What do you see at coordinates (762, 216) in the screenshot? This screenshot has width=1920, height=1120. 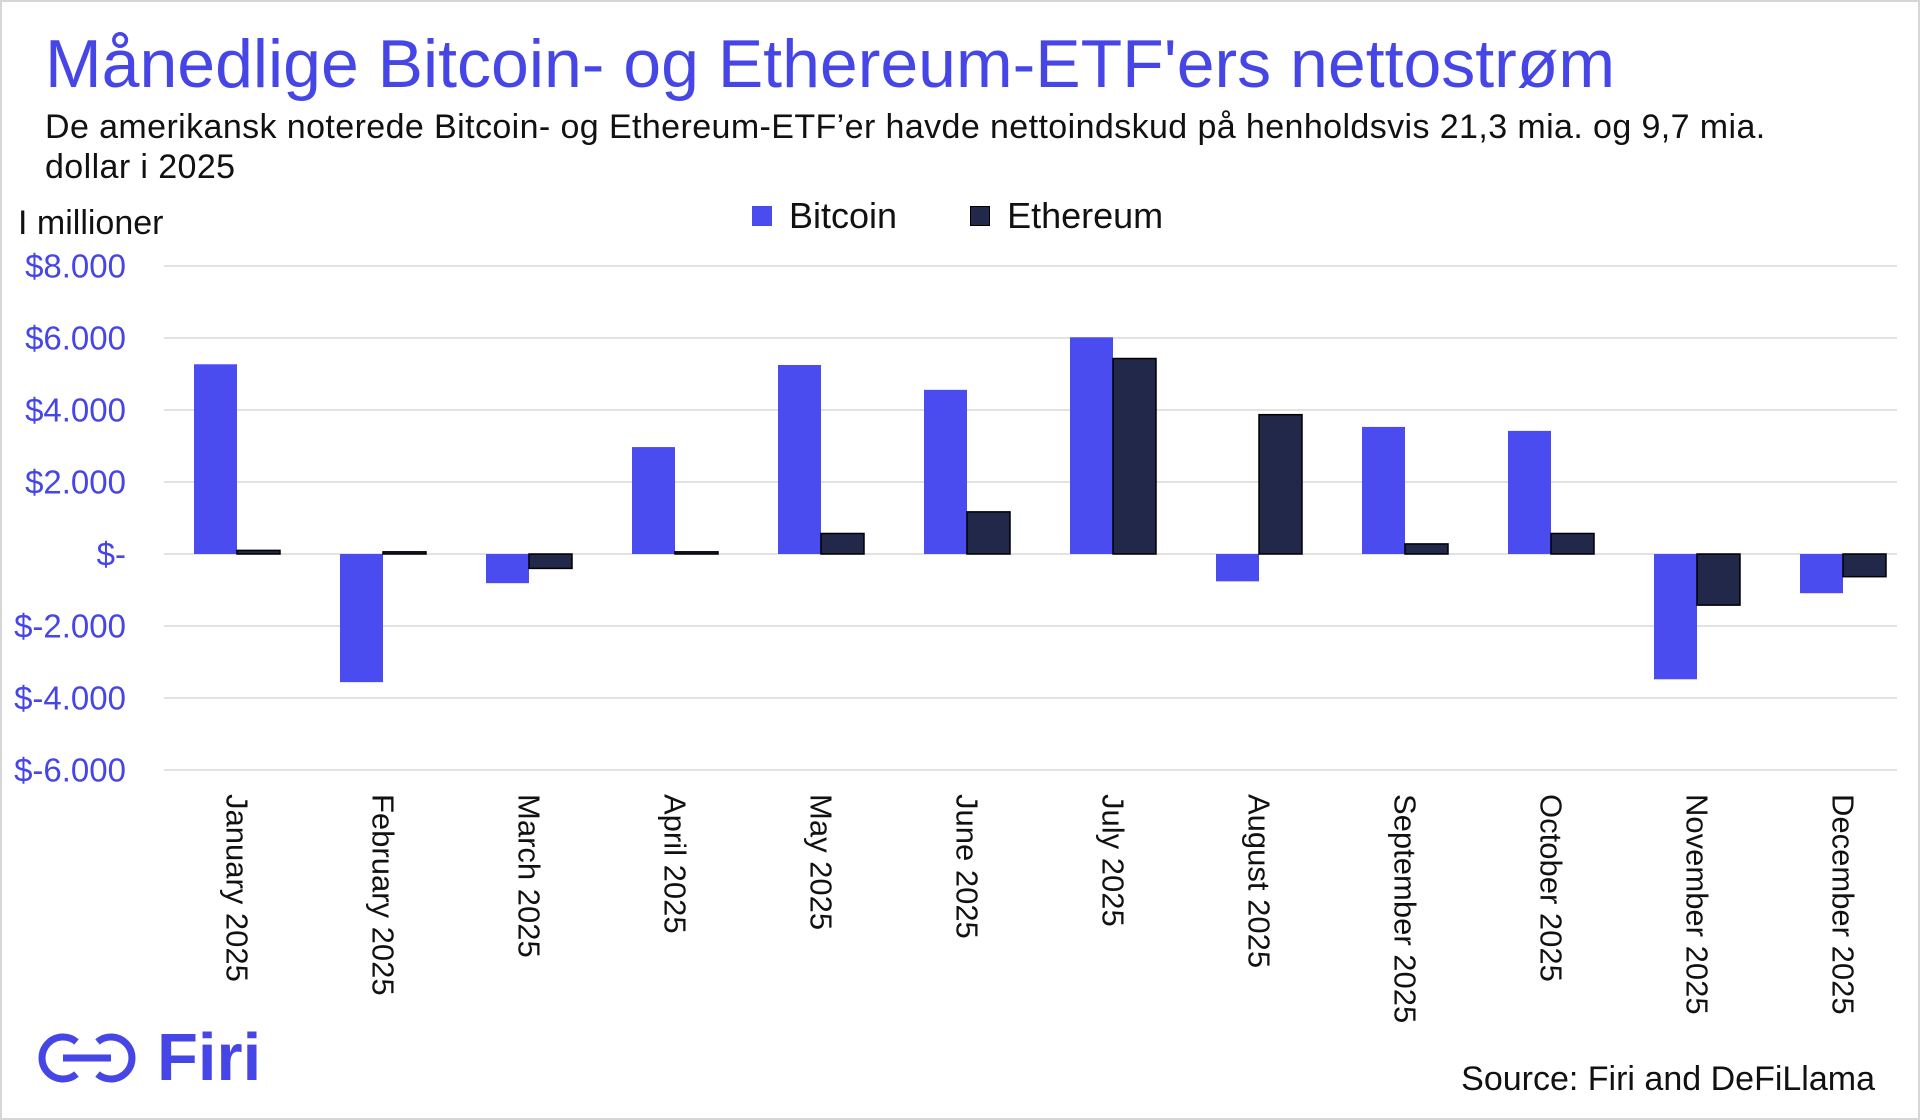 I see `legend-swatch-bitcoin` at bounding box center [762, 216].